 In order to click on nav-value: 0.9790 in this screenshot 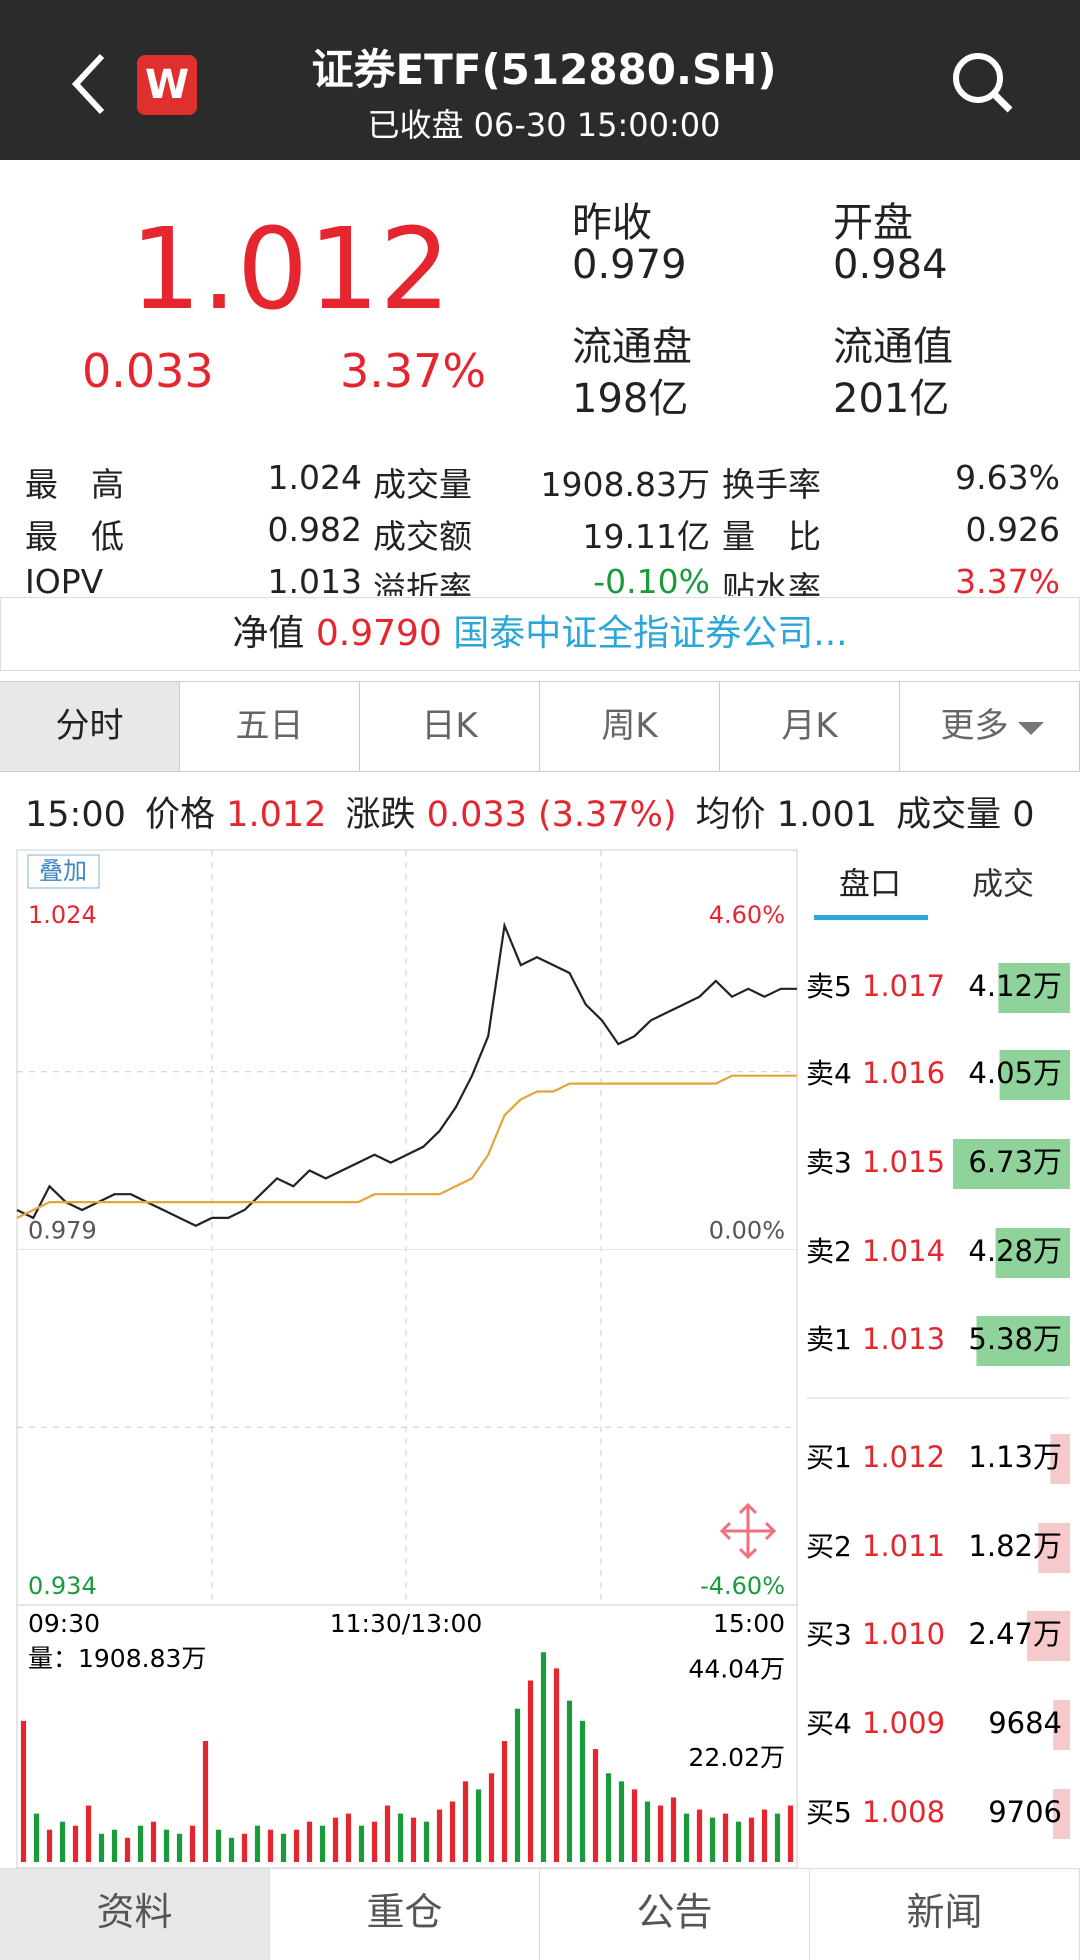, I will do `click(378, 633)`.